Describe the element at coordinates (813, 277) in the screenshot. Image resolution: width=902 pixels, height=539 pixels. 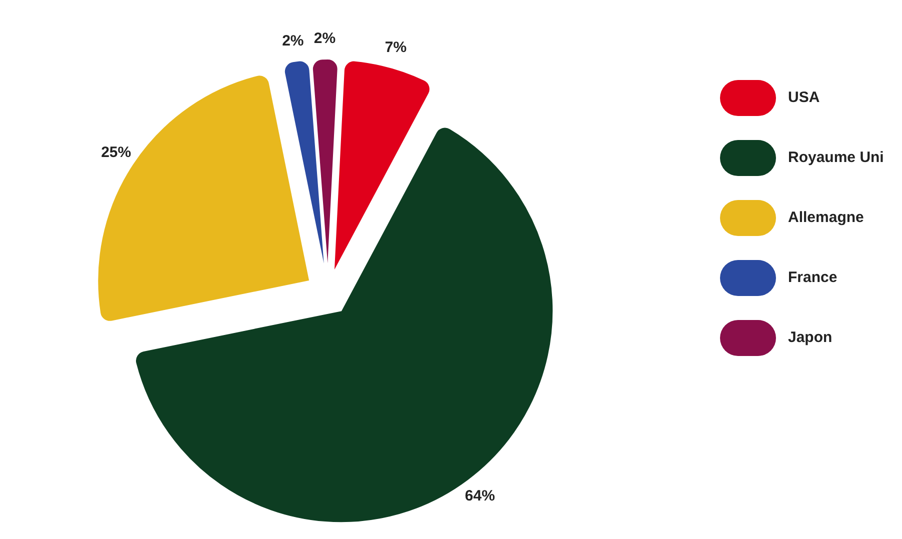
I see `legend-label: France` at that location.